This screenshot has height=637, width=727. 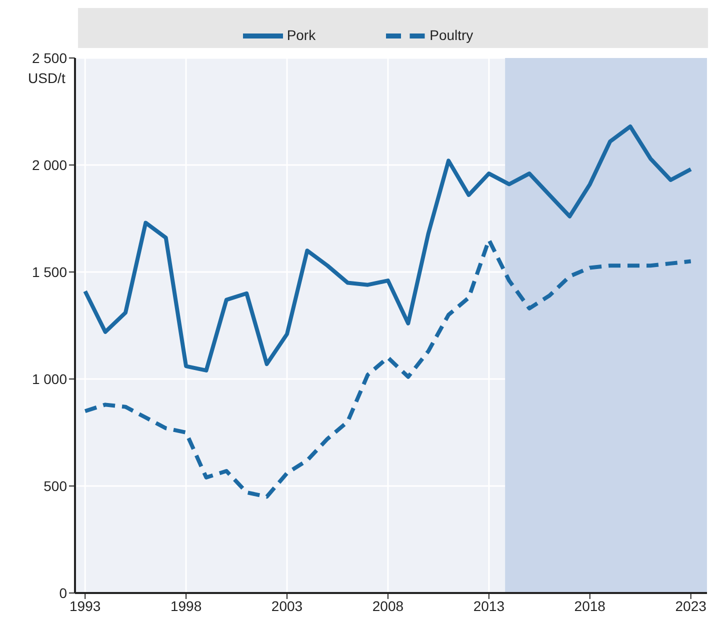 What do you see at coordinates (85, 606) in the screenshot?
I see `x-tick-label: 1993` at bounding box center [85, 606].